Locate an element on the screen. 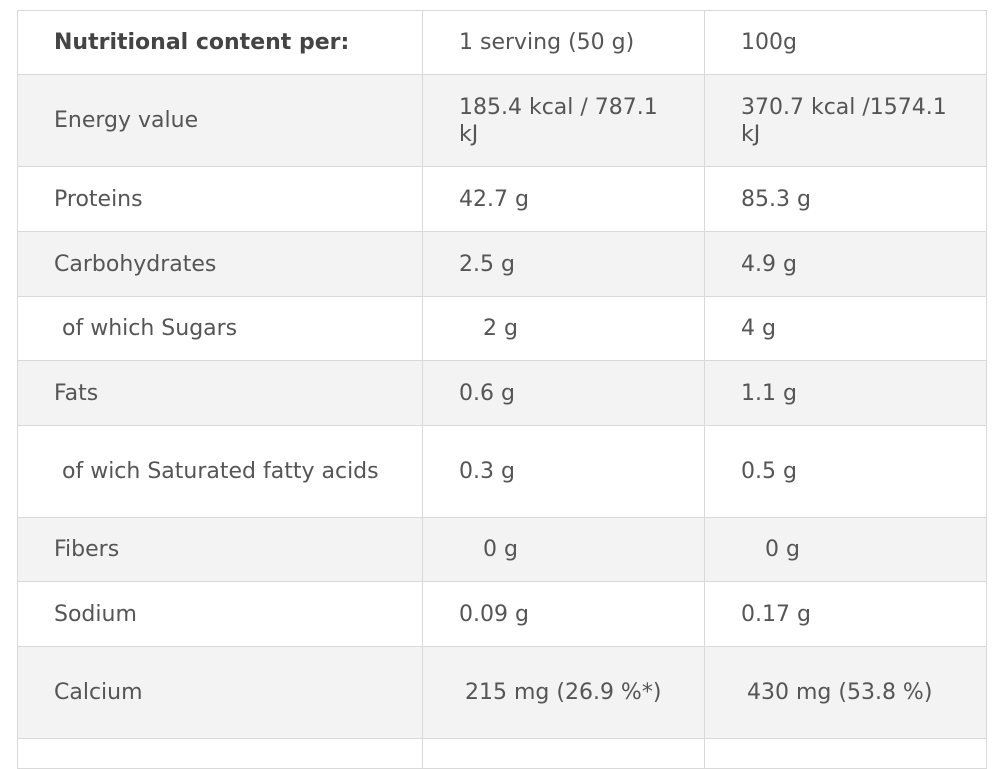  header-serving: 1 serving (50 g) is located at coordinates (563, 42).